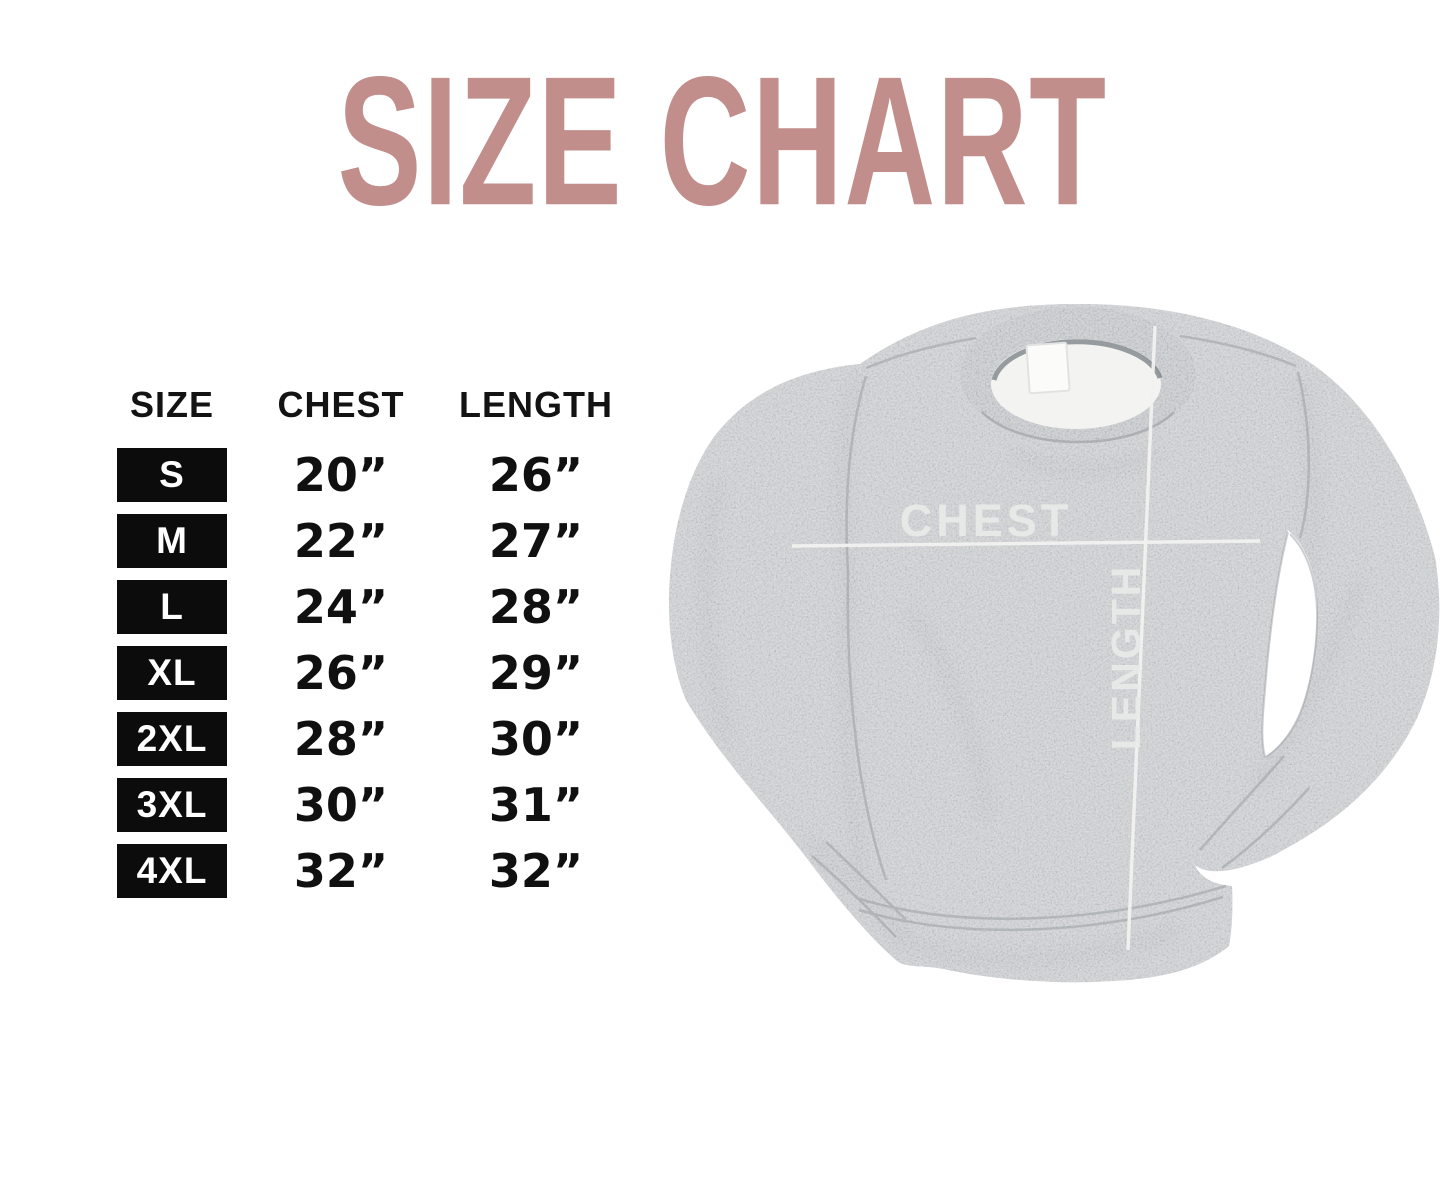 The width and height of the screenshot is (1445, 1204). Describe the element at coordinates (341, 607) in the screenshot. I see `chest-value: 24”` at that location.